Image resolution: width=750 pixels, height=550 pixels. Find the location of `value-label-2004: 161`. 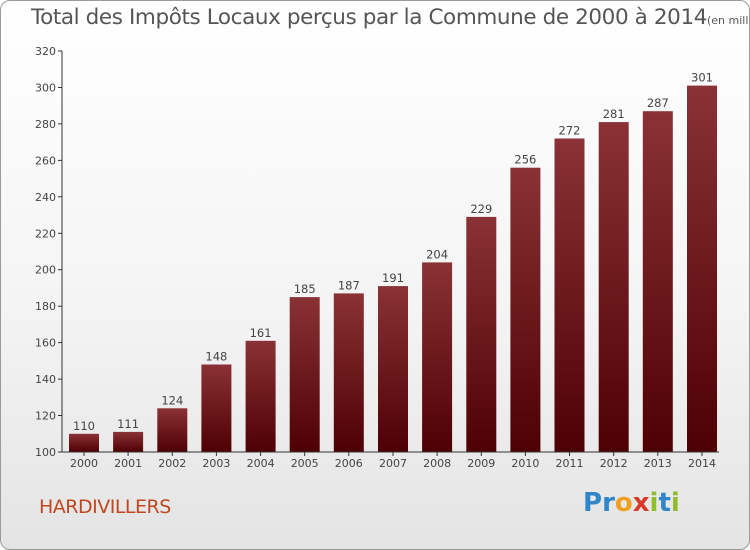

value-label-2004: 161 is located at coordinates (261, 333).